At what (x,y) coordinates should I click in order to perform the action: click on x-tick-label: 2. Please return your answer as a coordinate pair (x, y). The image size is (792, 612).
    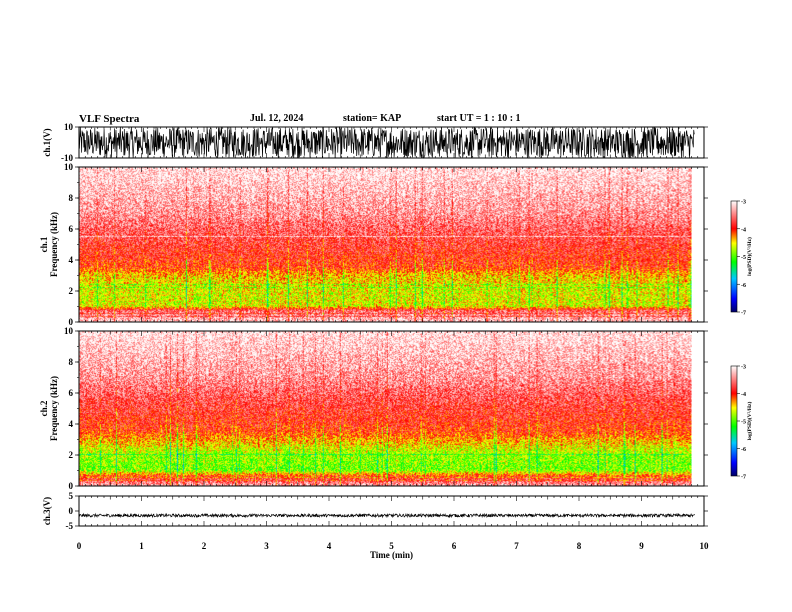
    Looking at the image, I should click on (204, 546).